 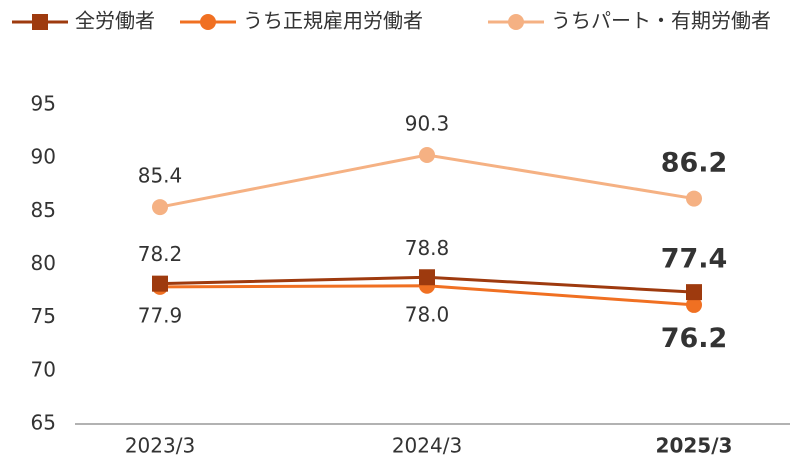 What do you see at coordinates (661, 21) in the screenshot?
I see `legend-label: うちパート・有期労働者` at bounding box center [661, 21].